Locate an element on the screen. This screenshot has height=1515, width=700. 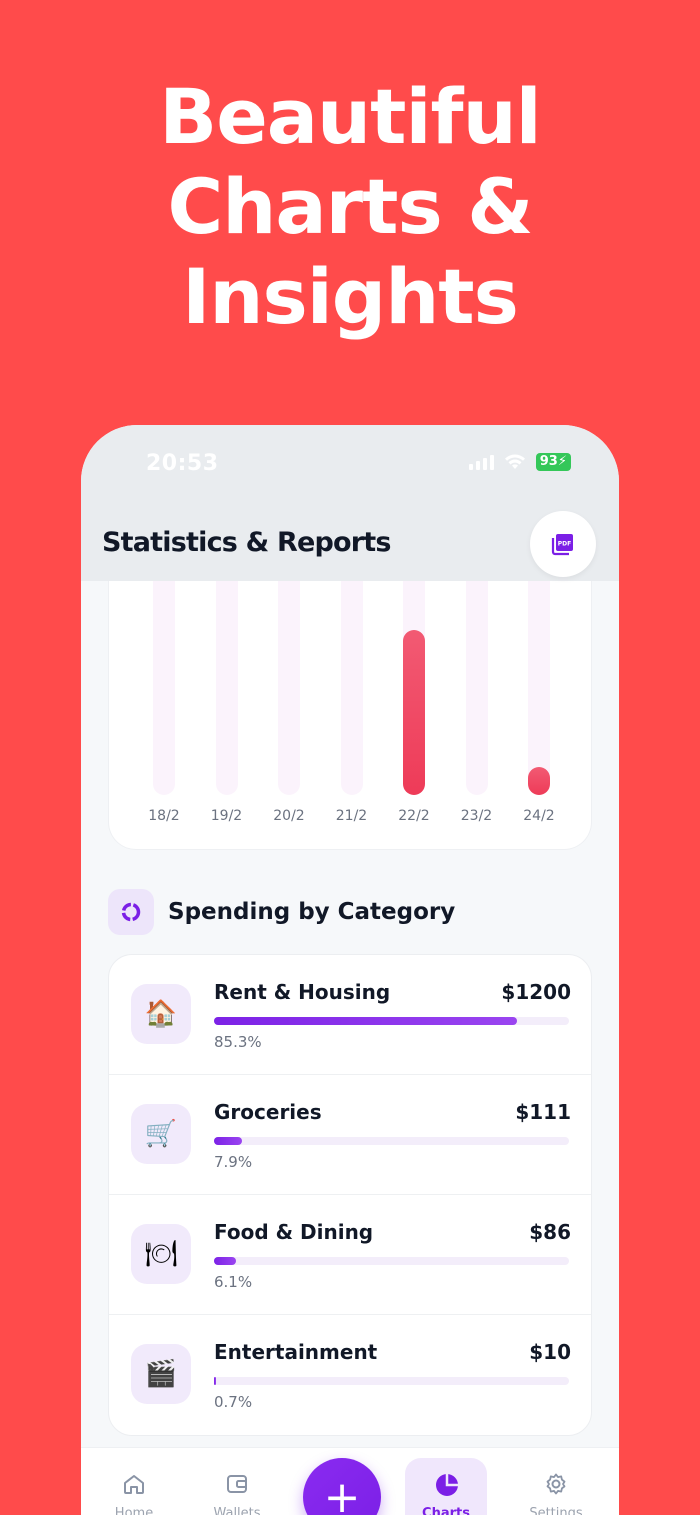
category-amount: $10 is located at coordinates (550, 1352).